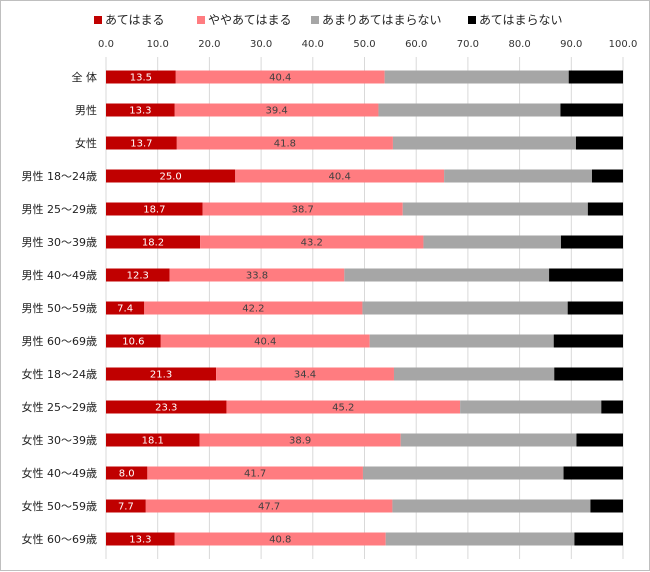 This screenshot has height=572, width=650. Describe the element at coordinates (364, 110) in the screenshot. I see `bar-row: 13.3 39.4` at that location.